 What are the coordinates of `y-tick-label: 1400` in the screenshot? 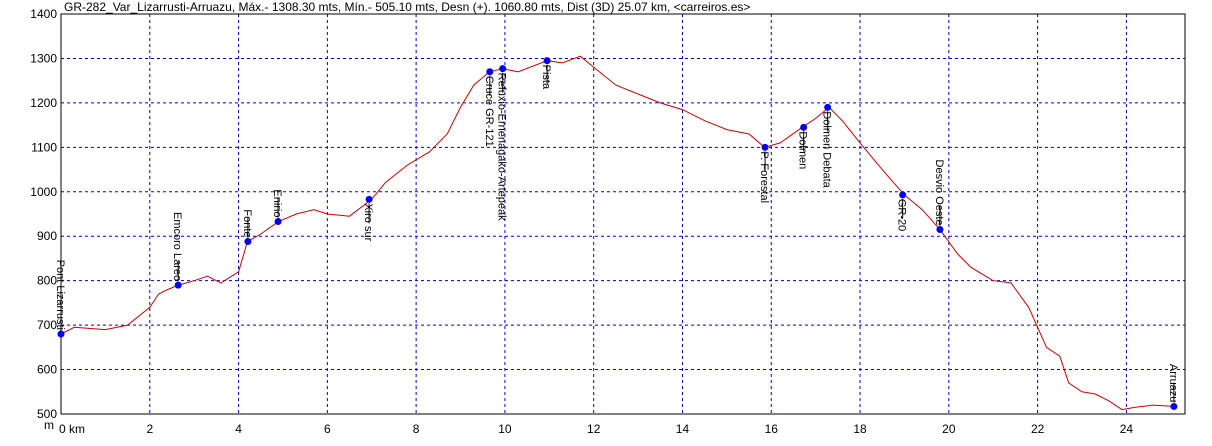 It's located at (43, 14).